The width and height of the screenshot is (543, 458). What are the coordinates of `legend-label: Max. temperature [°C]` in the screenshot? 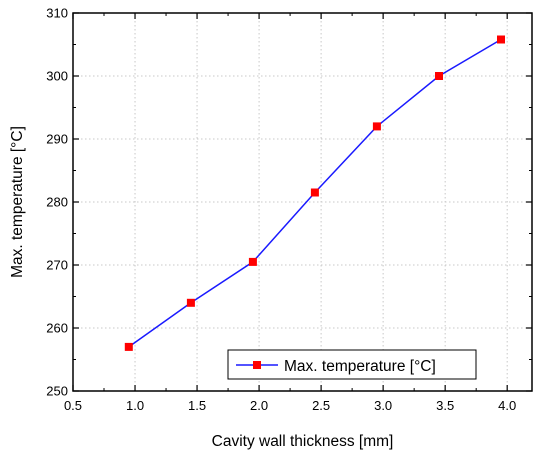 It's located at (360, 366).